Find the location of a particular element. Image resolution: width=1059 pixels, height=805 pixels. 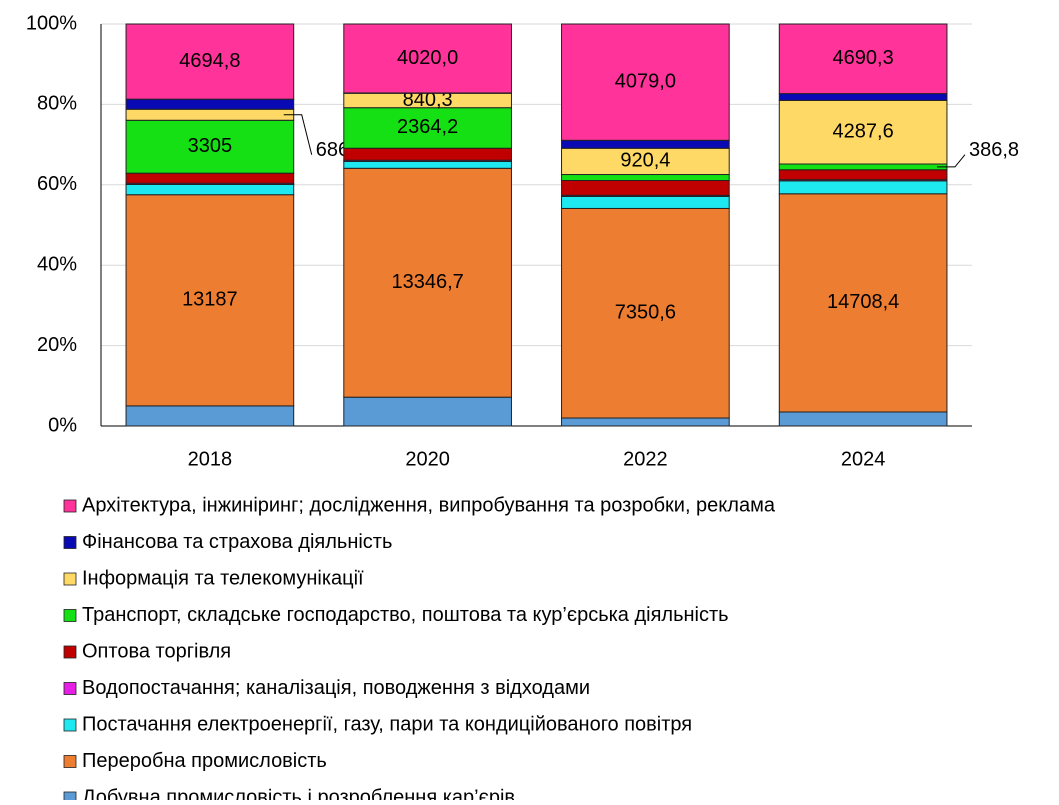

x-tick-label: 2022 is located at coordinates (645, 459).